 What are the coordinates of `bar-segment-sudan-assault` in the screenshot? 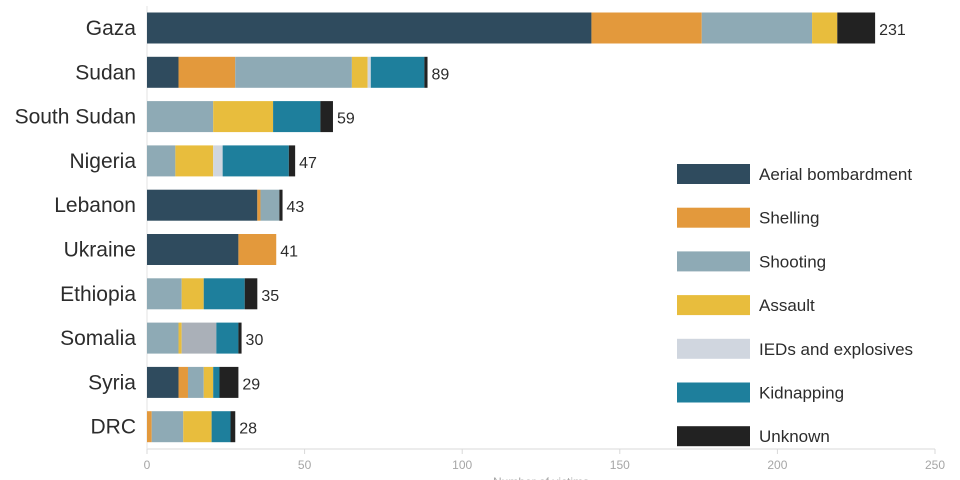 It's located at (359, 72).